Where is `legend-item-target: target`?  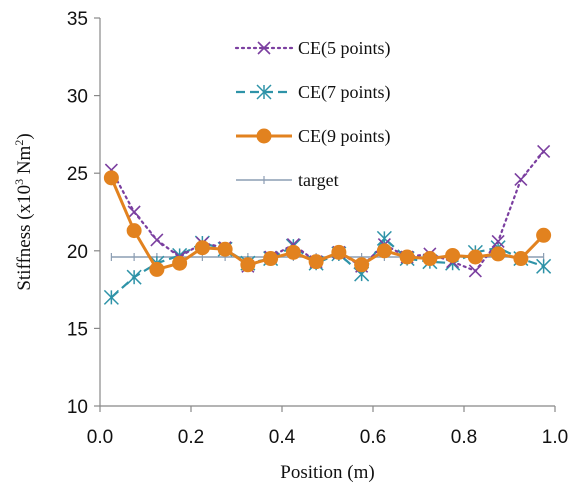 legend-item-target: target is located at coordinates (287, 180).